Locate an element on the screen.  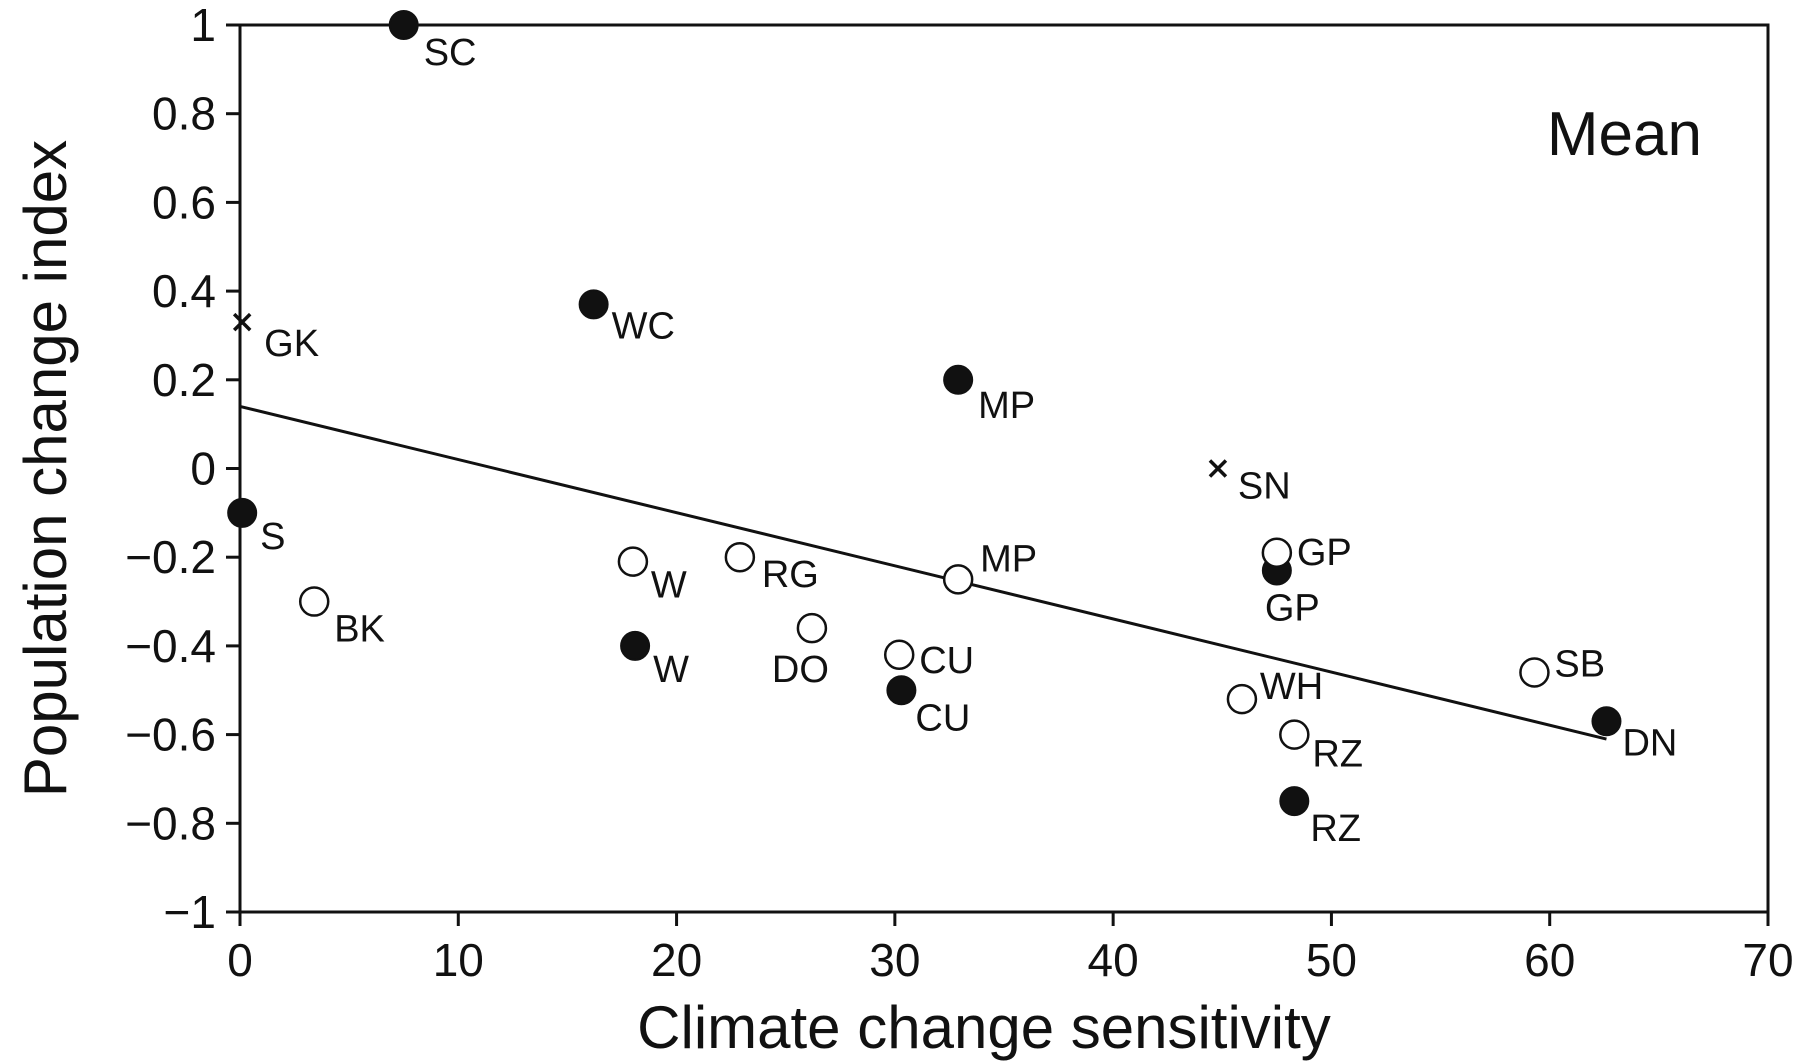
point-filled-circle-mp: MP is located at coordinates (989, 395).